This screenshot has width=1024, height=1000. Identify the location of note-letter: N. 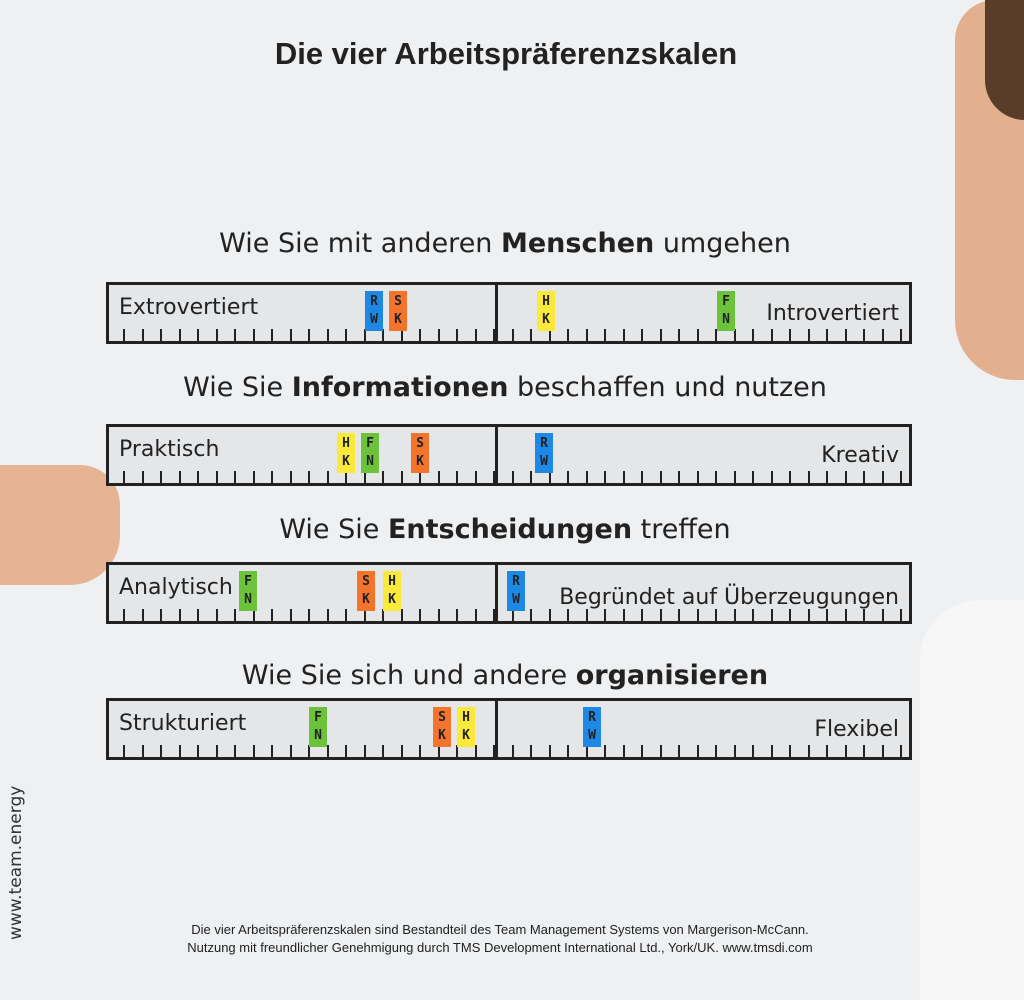
(370, 461).